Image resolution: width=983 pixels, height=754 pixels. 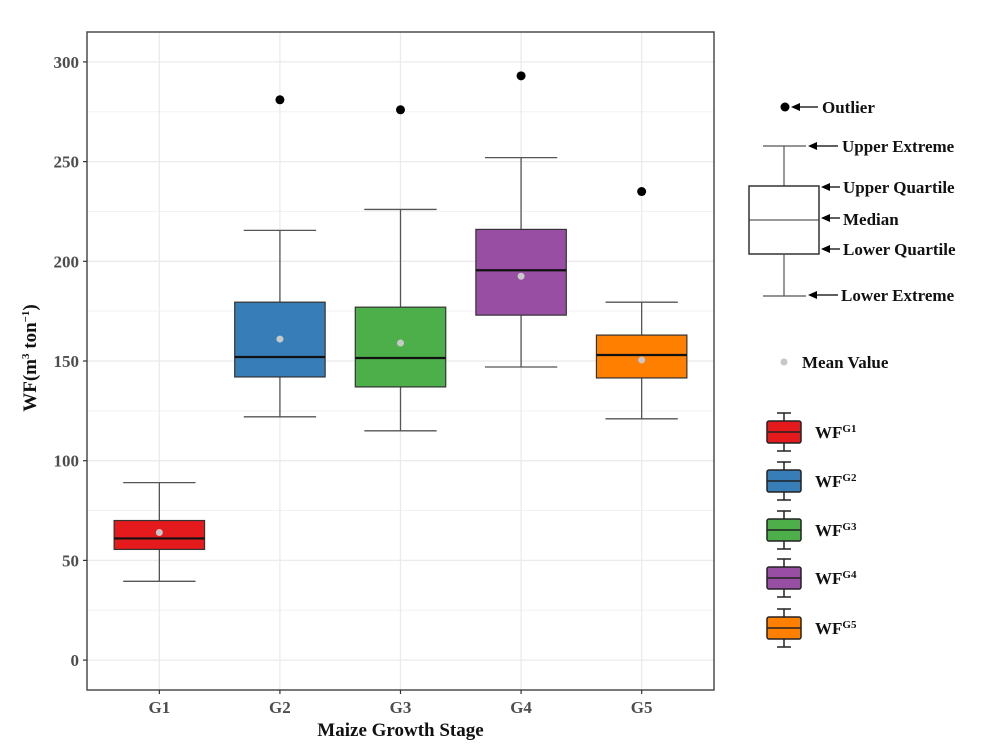 What do you see at coordinates (67, 261) in the screenshot?
I see `y-tick-label: 200` at bounding box center [67, 261].